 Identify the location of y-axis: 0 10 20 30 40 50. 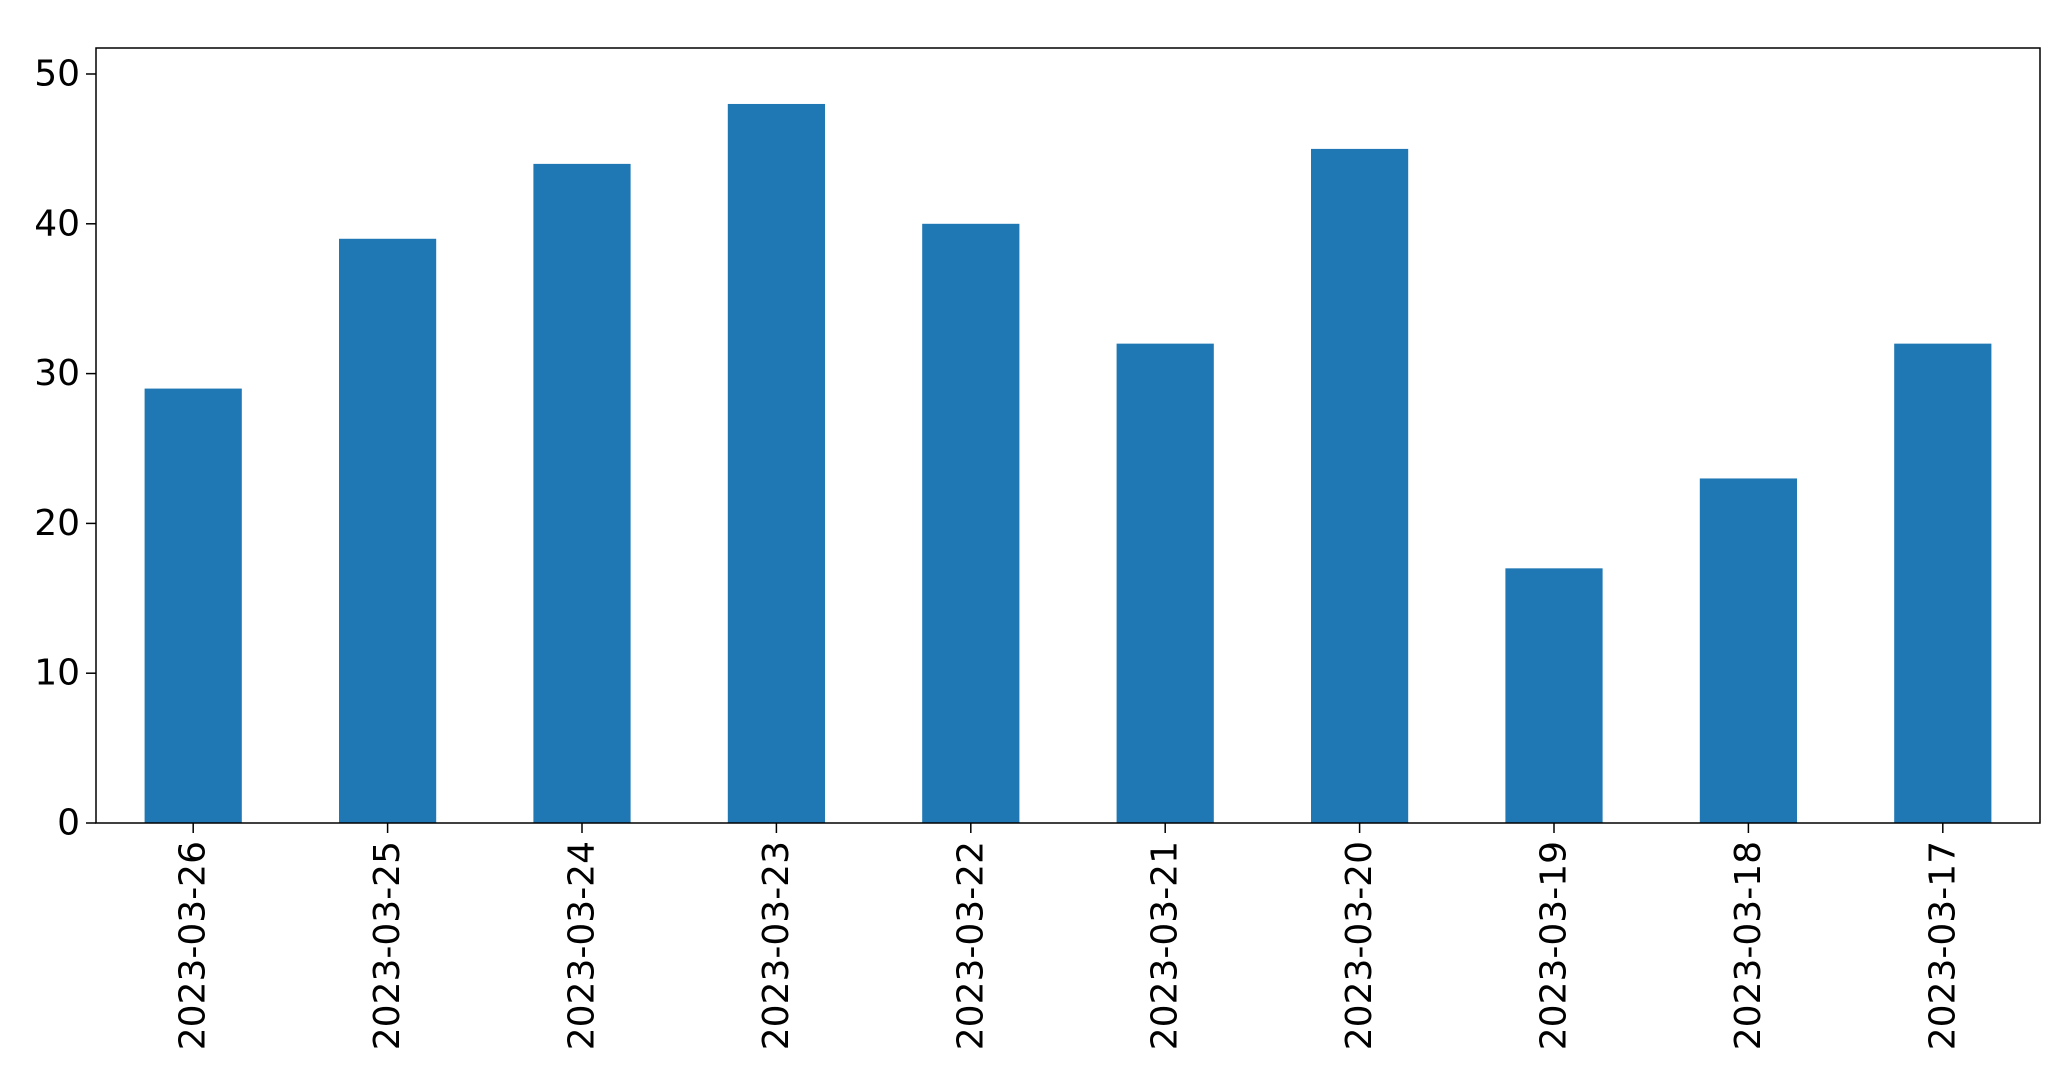
(65, 449).